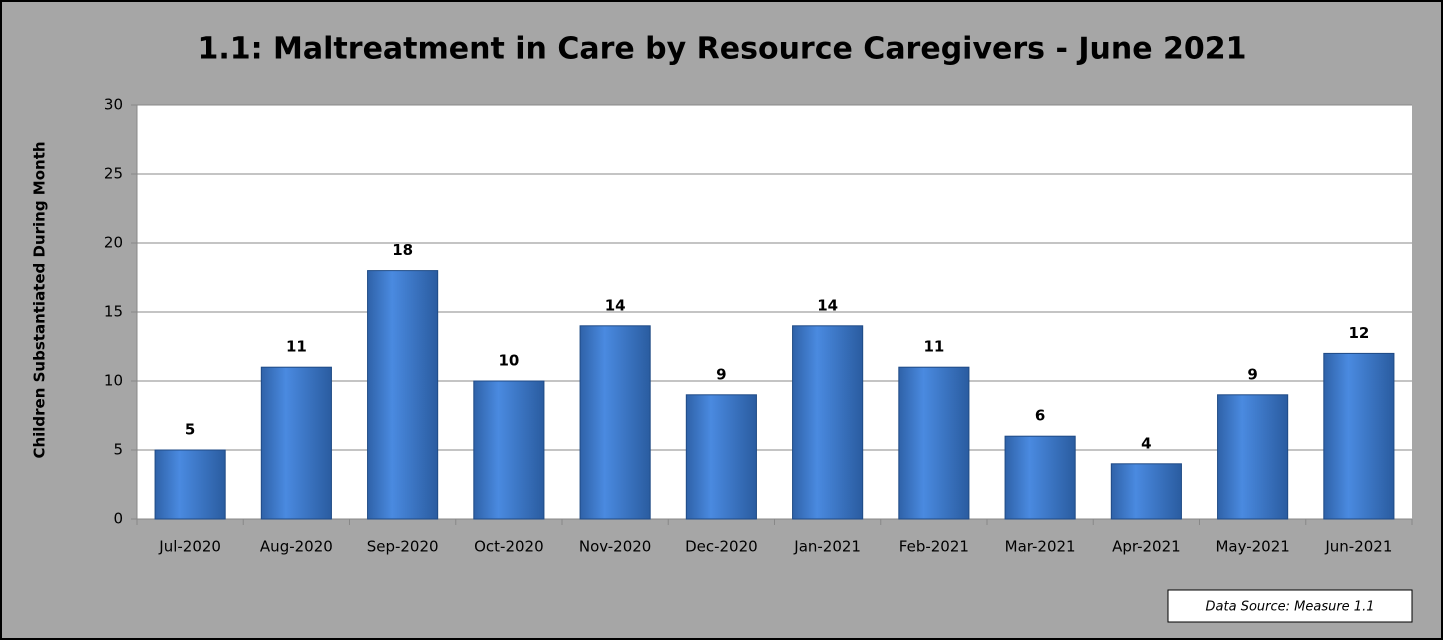 This screenshot has height=640, width=1443. Describe the element at coordinates (403, 547) in the screenshot. I see `x-tick-label: Sep-2020` at that location.